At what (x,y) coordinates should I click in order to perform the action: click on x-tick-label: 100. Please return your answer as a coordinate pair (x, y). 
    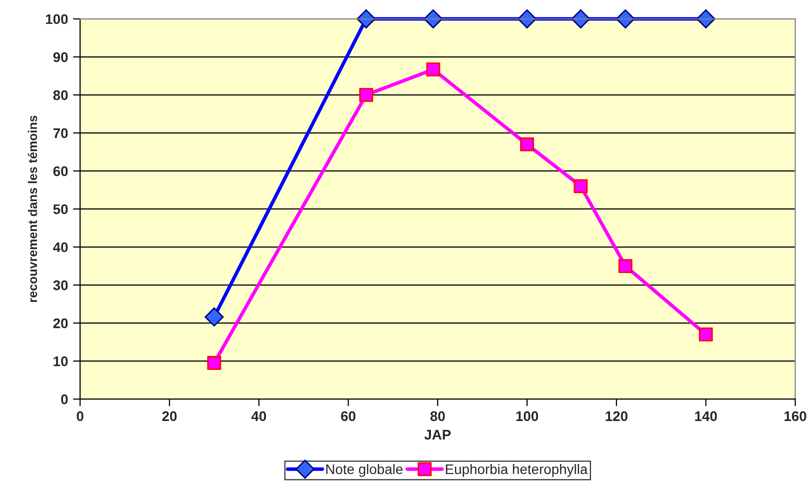
    Looking at the image, I should click on (527, 416).